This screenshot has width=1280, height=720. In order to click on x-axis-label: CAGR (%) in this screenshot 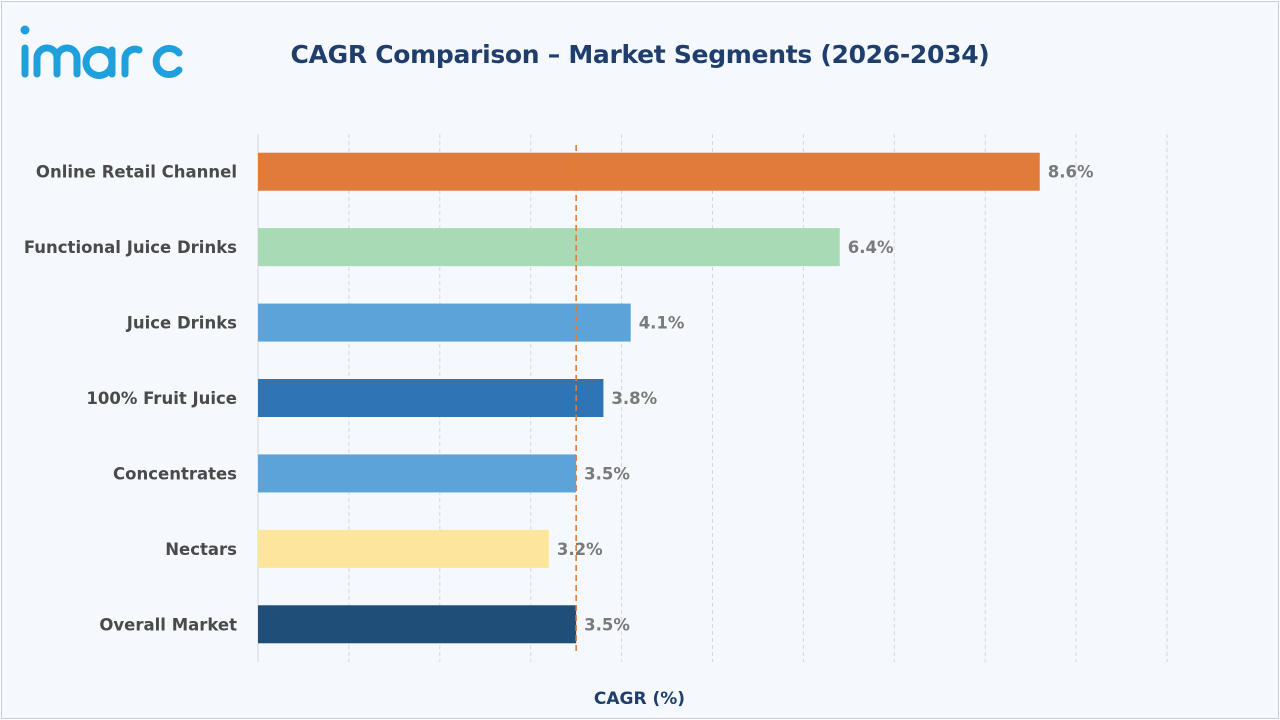, I will do `click(639, 699)`.